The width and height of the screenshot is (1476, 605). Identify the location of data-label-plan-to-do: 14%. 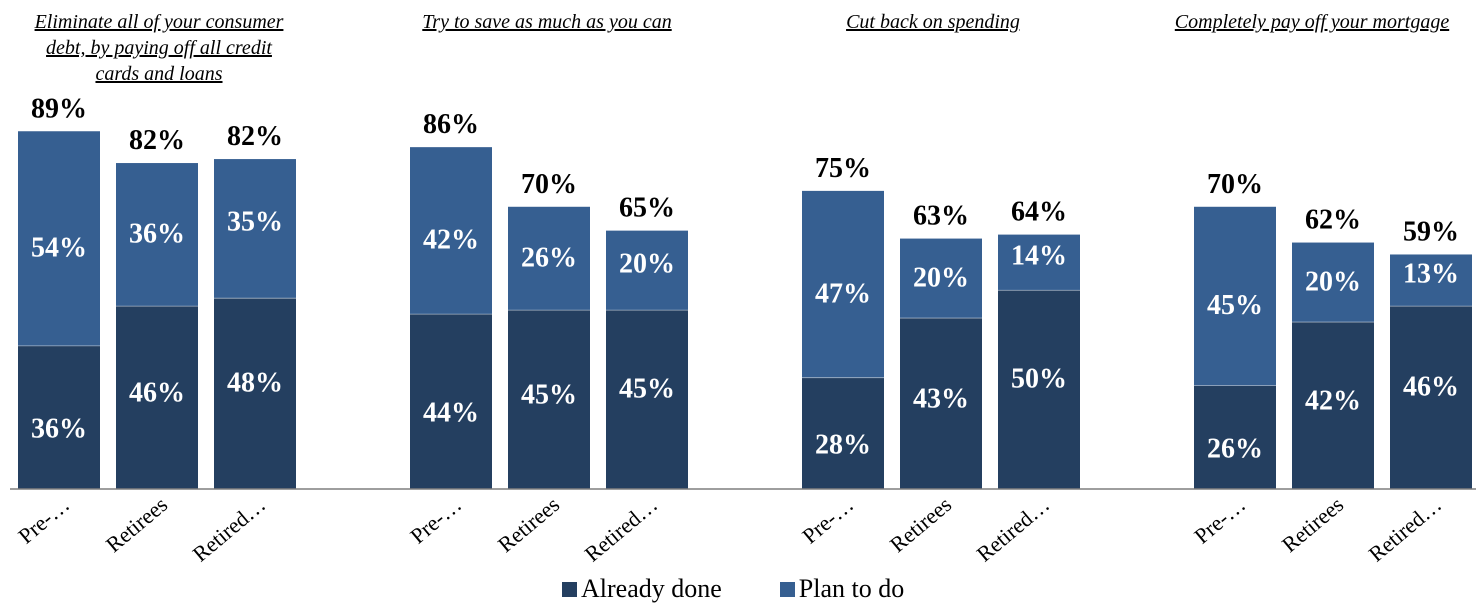
(1039, 255).